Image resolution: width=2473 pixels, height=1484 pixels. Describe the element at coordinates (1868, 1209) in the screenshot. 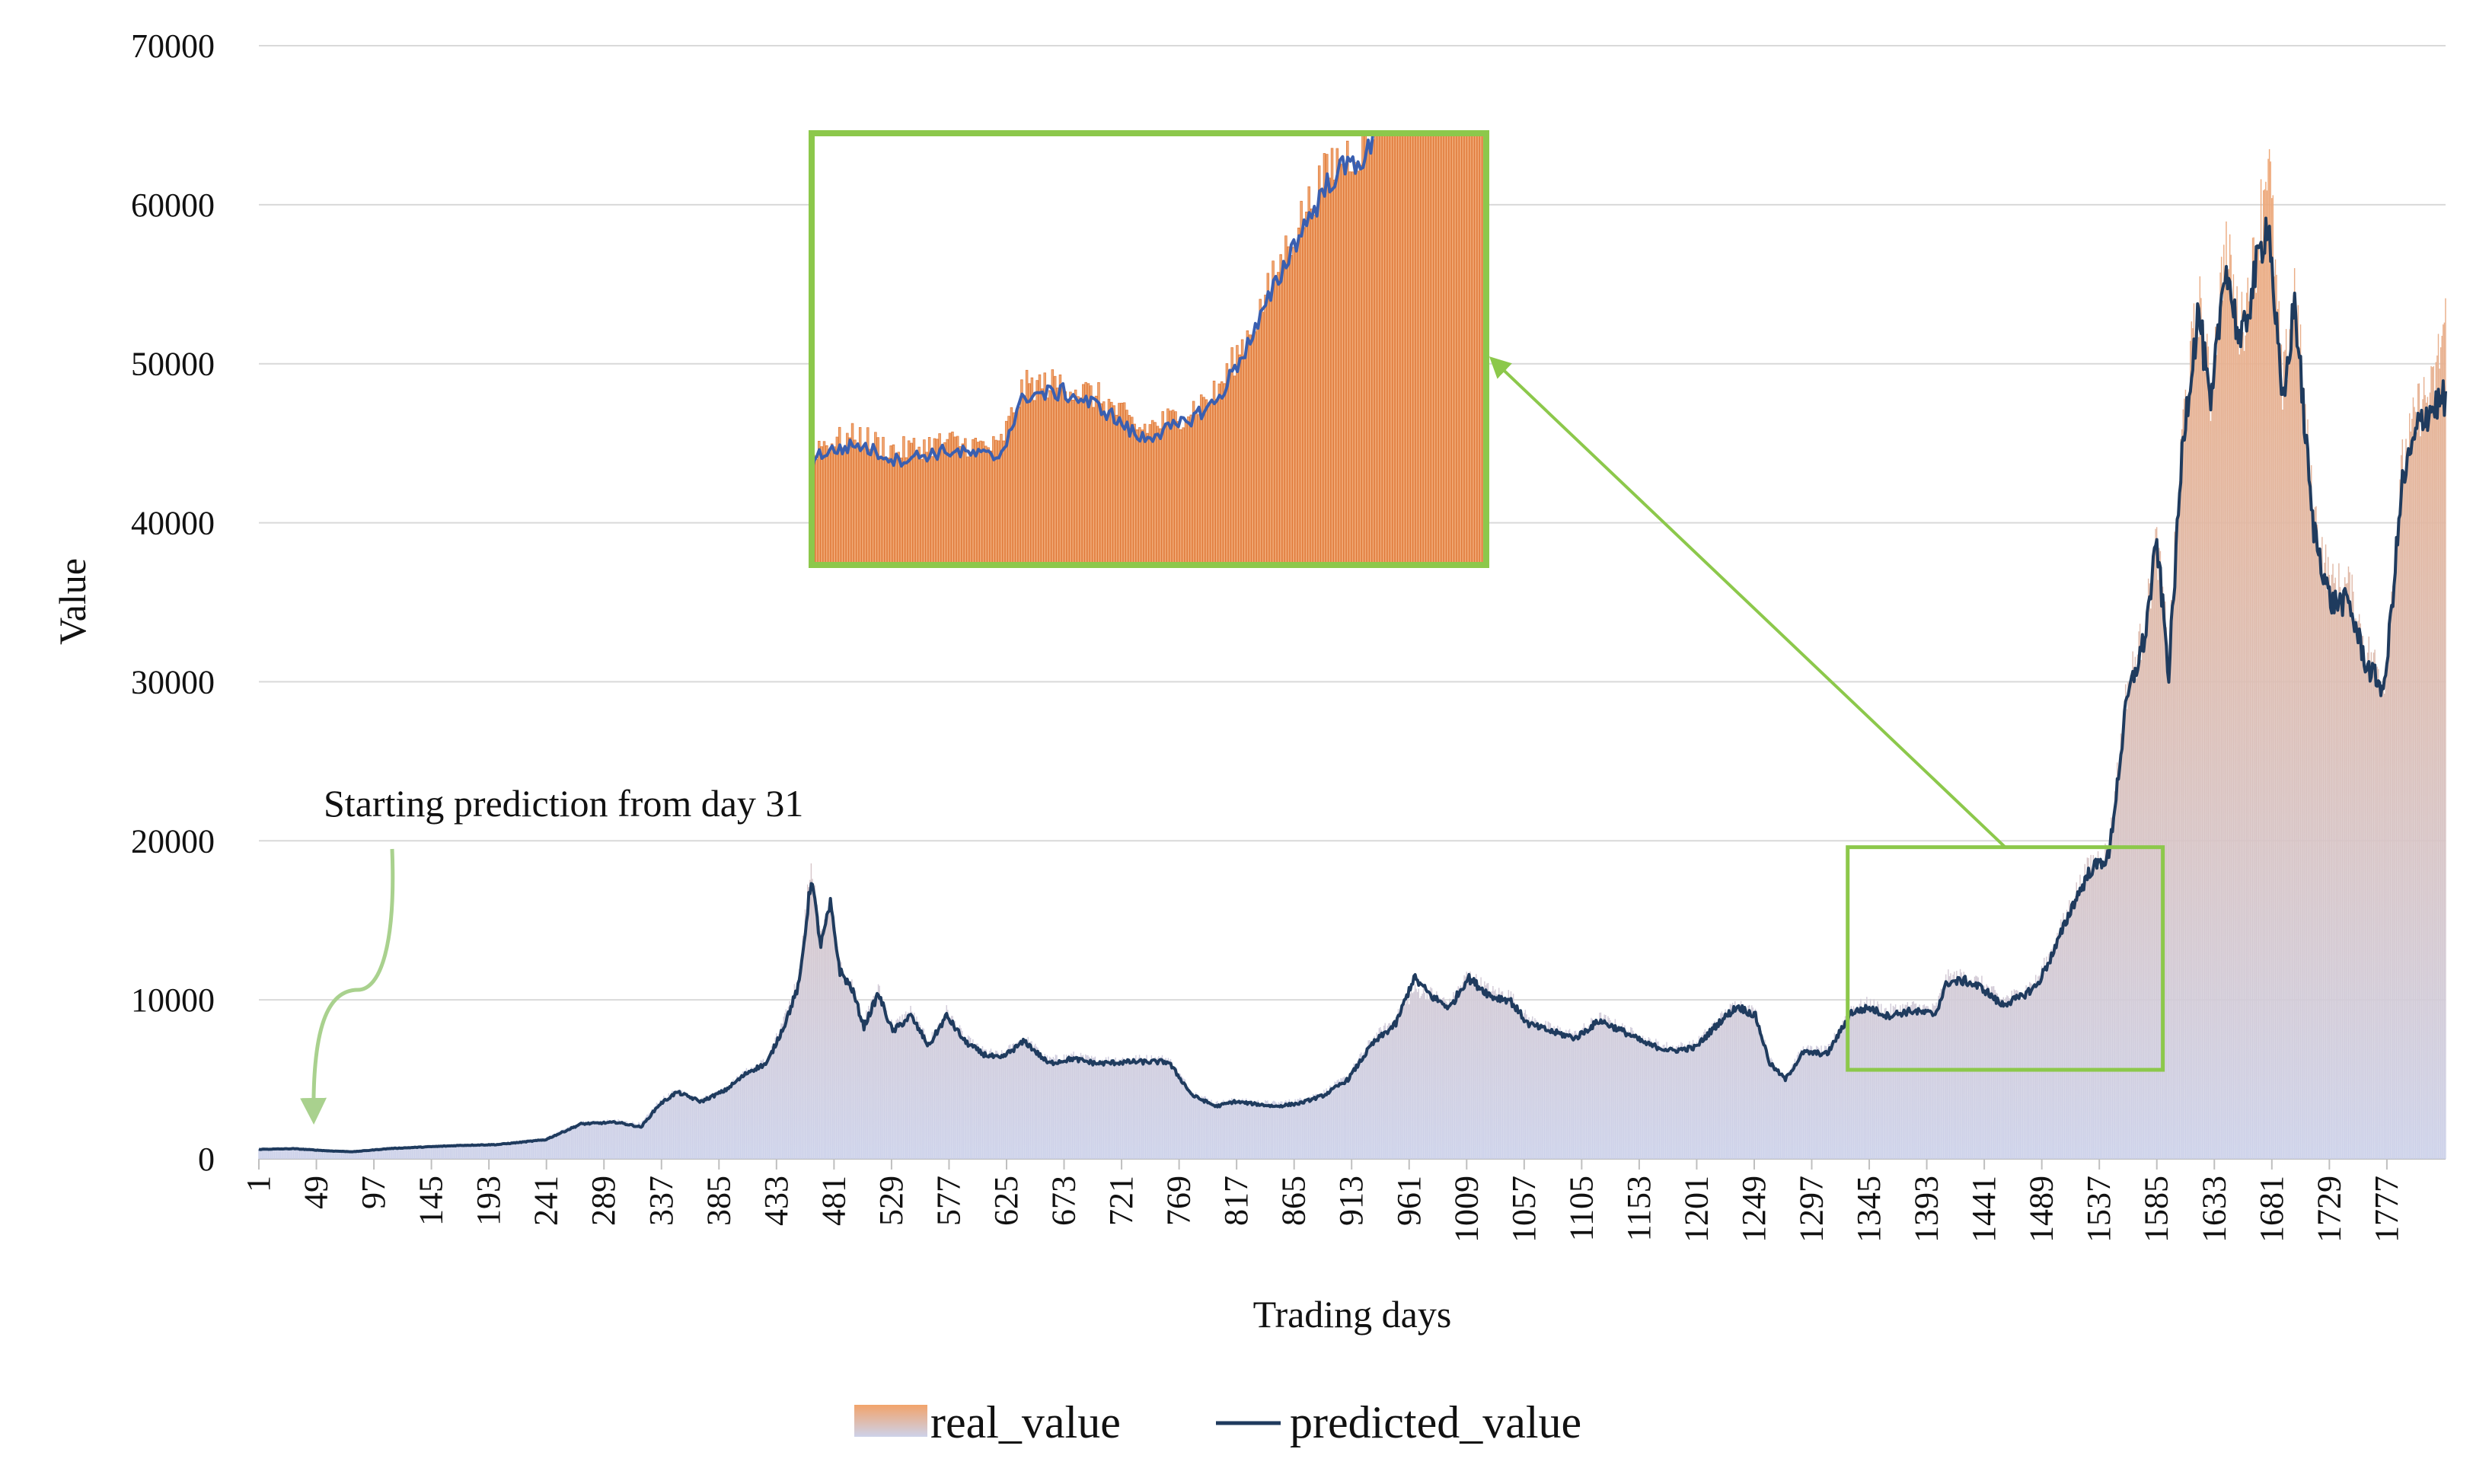

I see `x-tick-label: 1345` at that location.